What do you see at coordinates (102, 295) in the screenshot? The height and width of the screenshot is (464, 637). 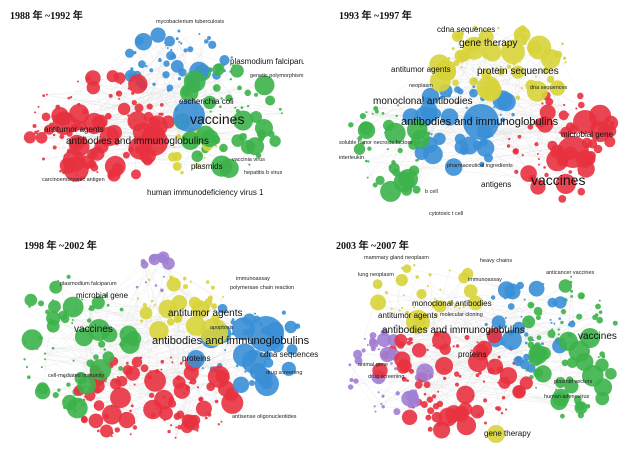 I see `node-label-microbial-gene: microbial gene` at bounding box center [102, 295].